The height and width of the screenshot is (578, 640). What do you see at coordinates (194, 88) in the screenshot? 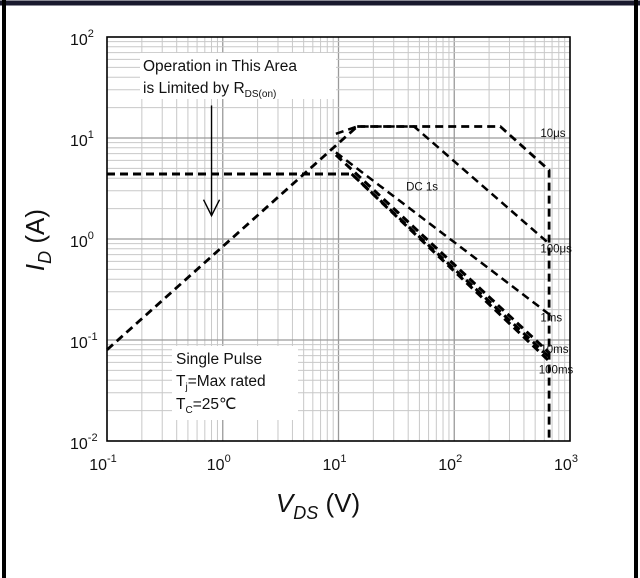
I see `limit-text-line2-main: is Limited by R` at bounding box center [194, 88].